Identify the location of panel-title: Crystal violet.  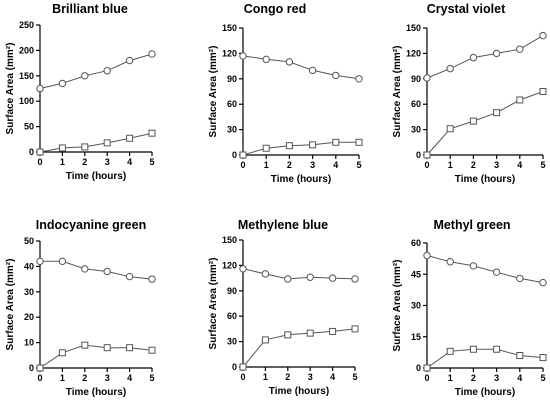
(466, 9).